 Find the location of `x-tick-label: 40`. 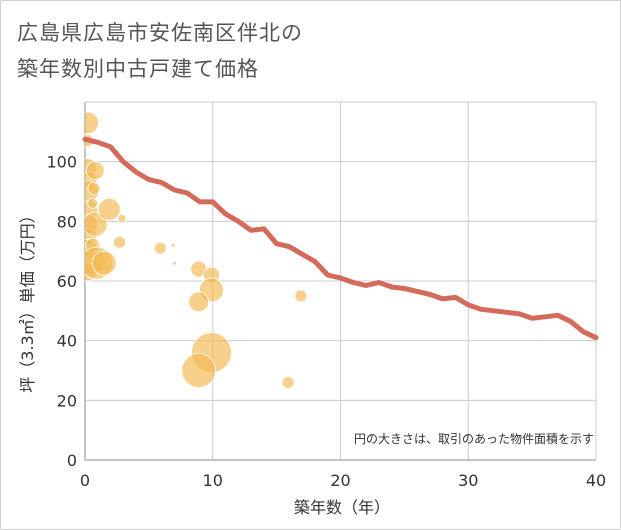

x-tick-label: 40 is located at coordinates (596, 480).